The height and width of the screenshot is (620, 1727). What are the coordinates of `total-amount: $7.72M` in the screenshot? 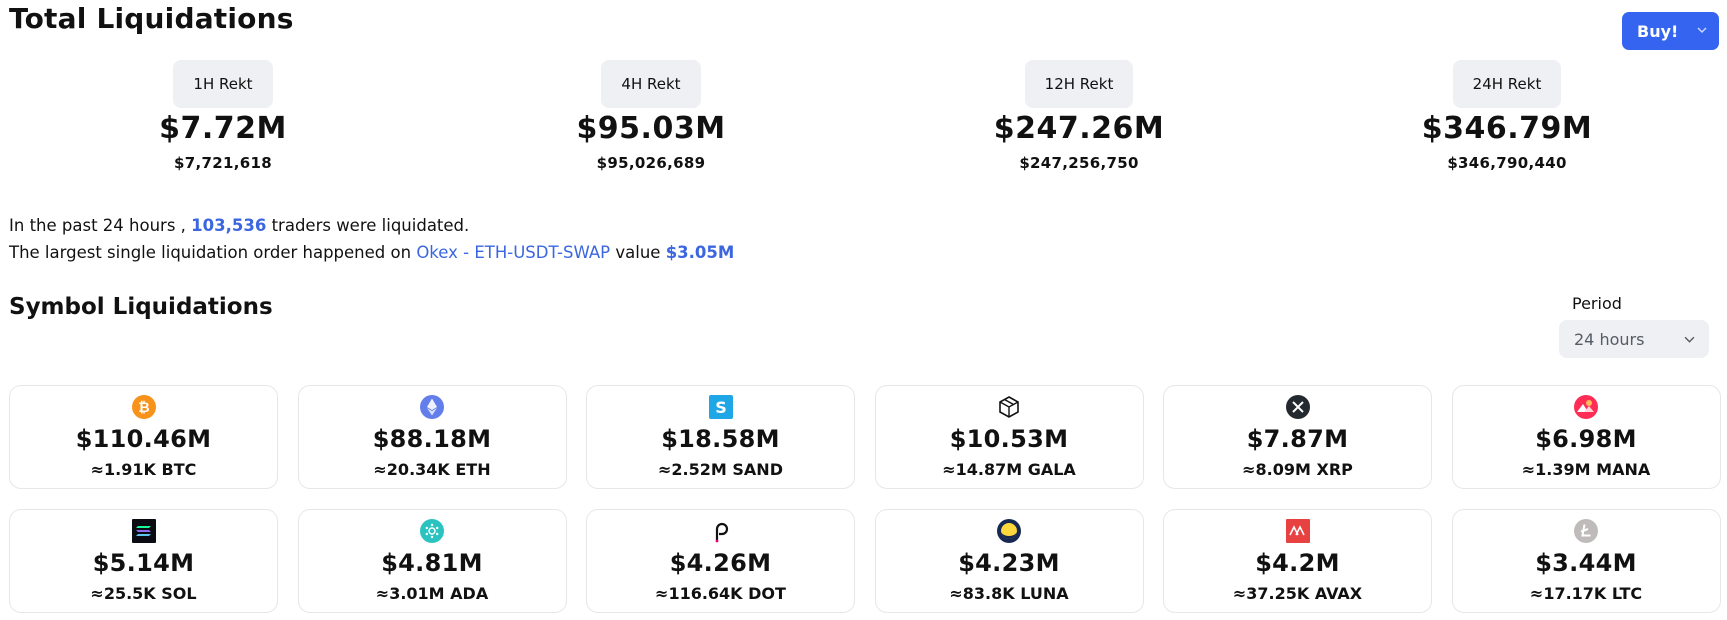 It's located at (223, 128).